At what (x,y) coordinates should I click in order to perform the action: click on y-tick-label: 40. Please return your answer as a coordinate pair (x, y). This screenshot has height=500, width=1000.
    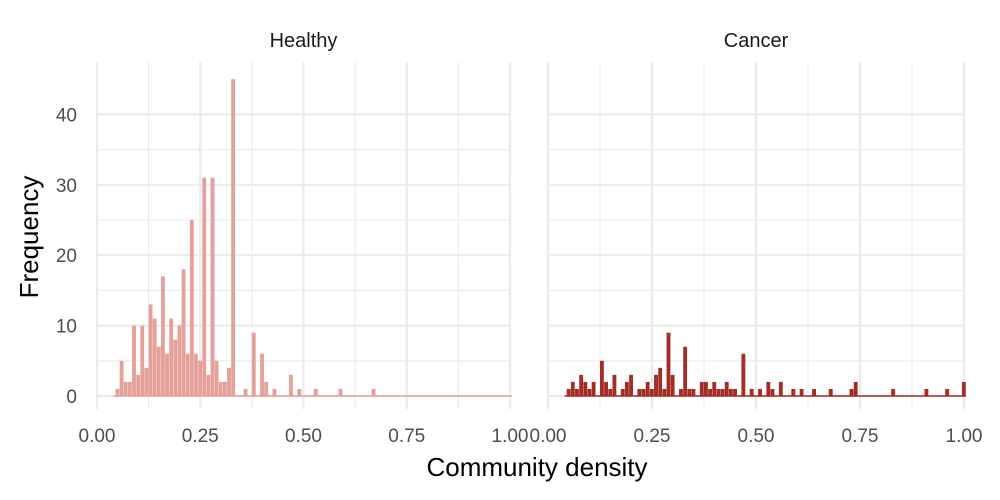
    Looking at the image, I should click on (66, 115).